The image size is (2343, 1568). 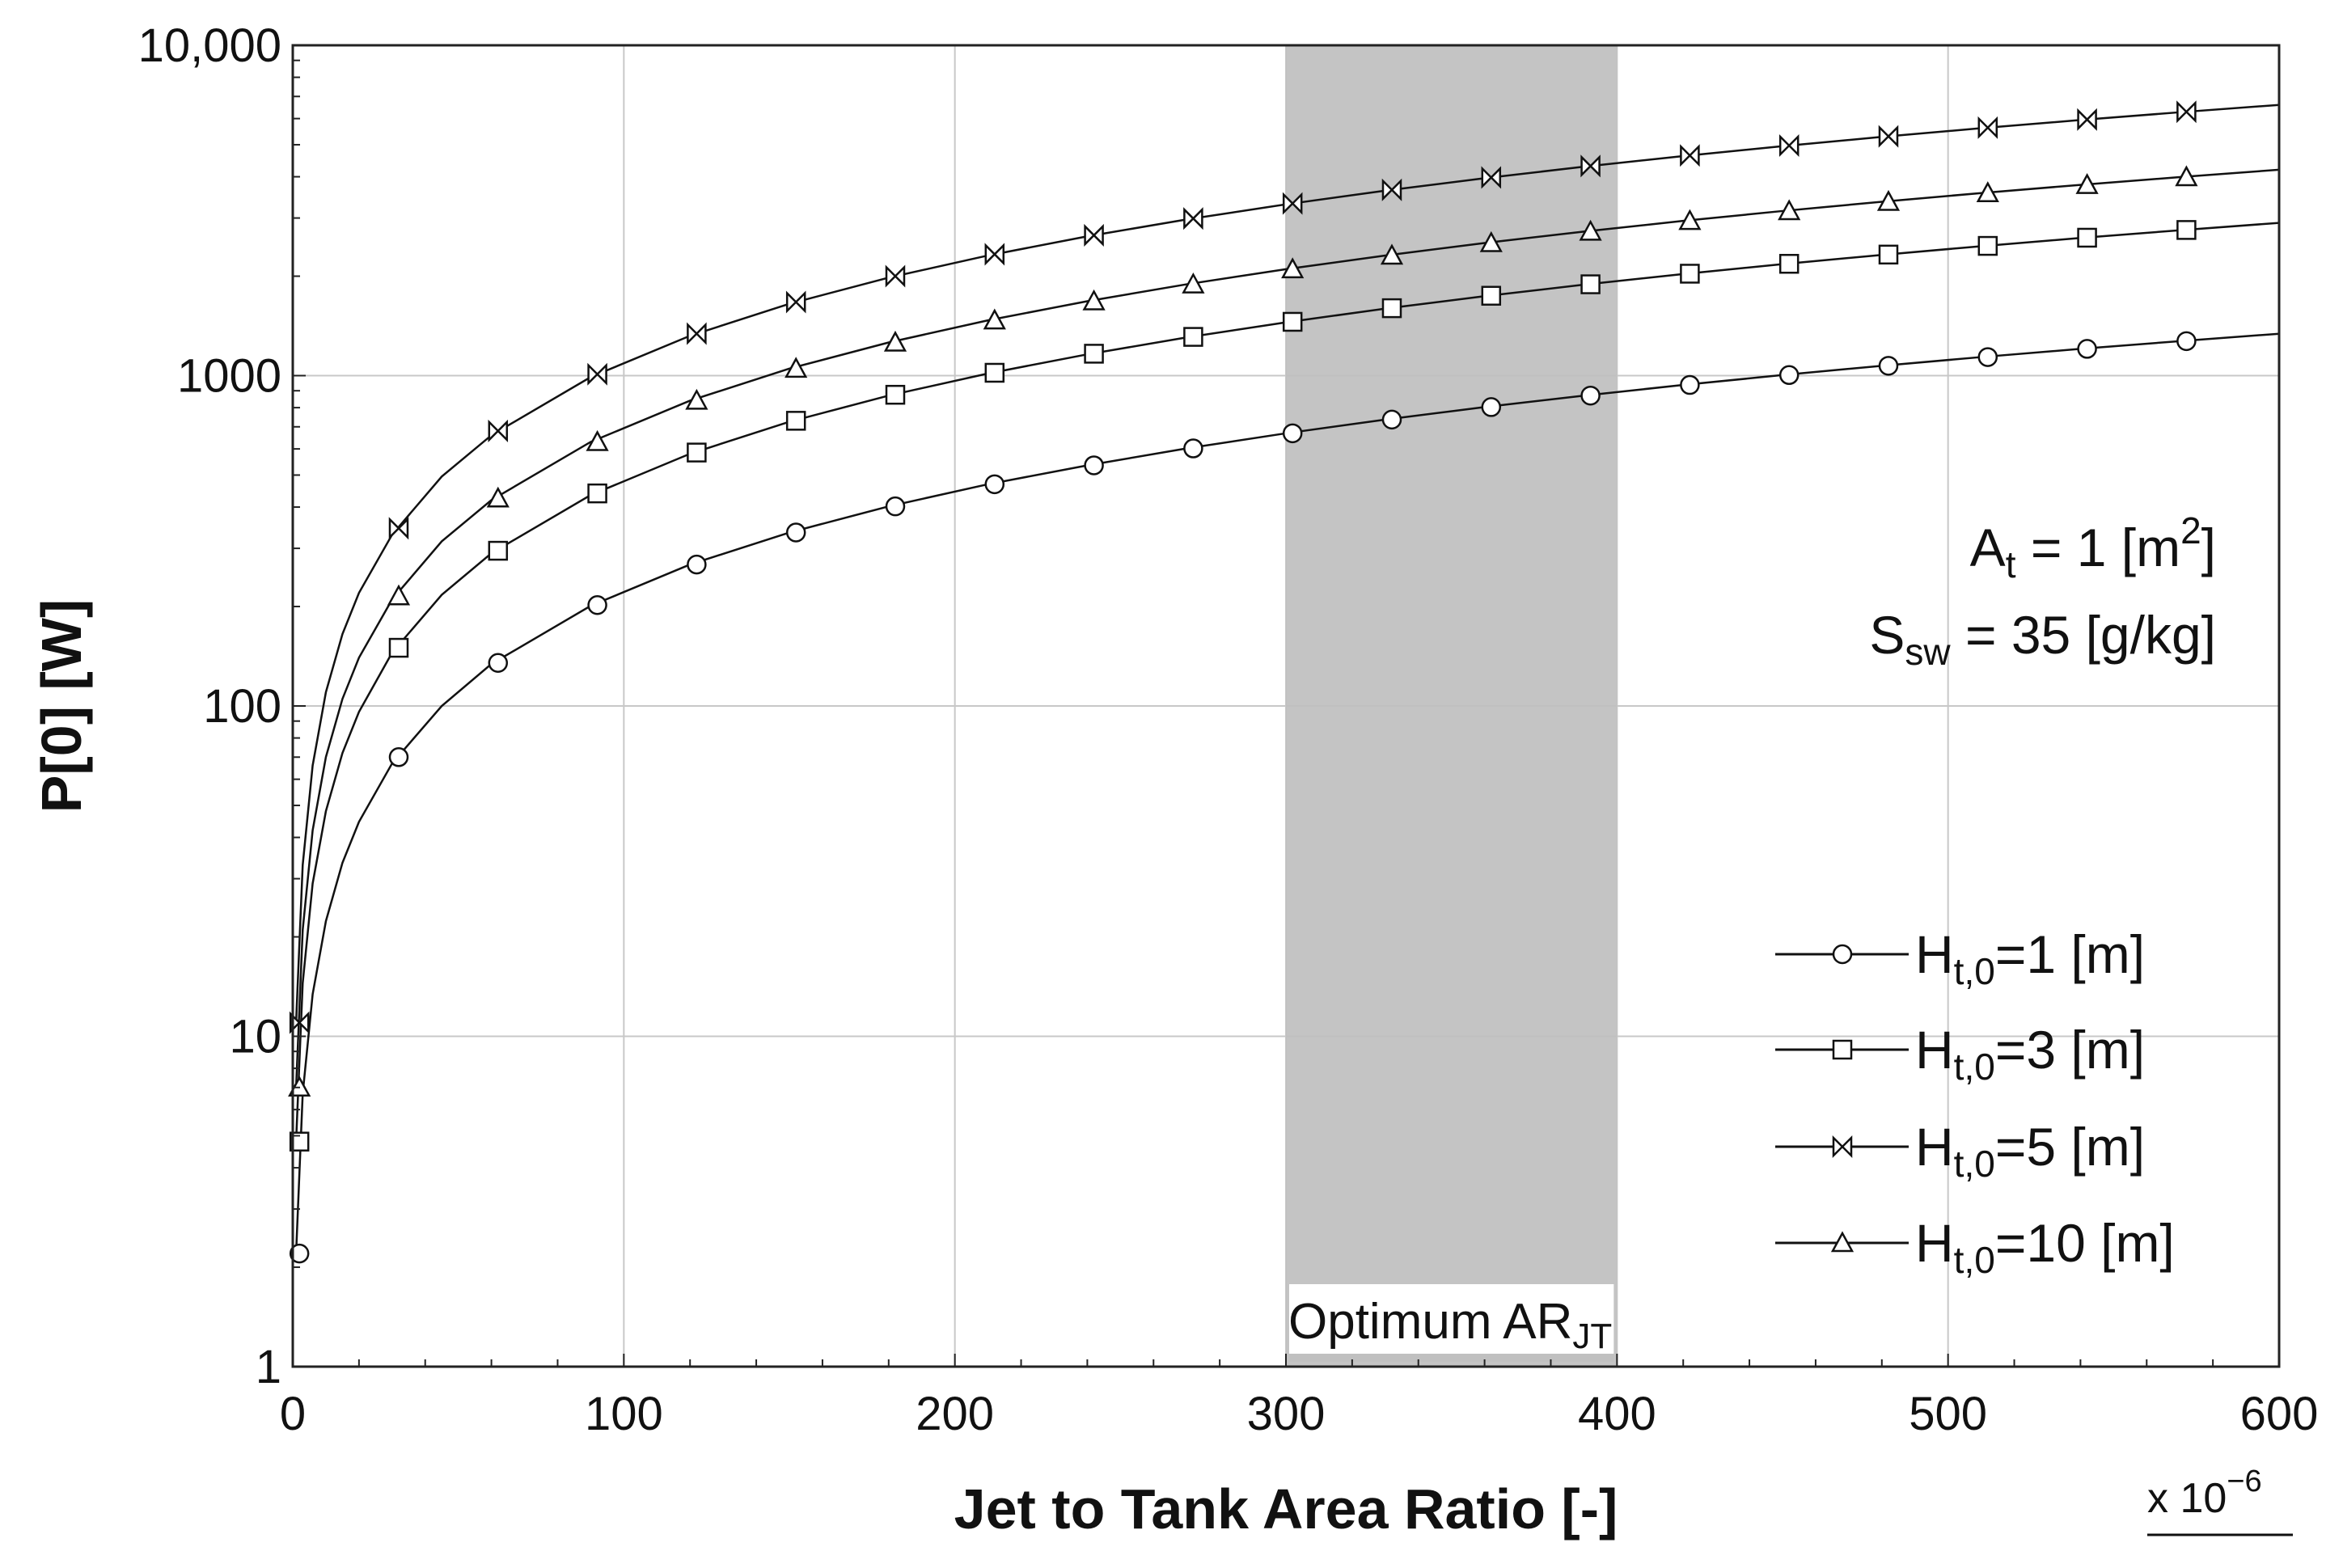 What do you see at coordinates (1451, 1319) in the screenshot?
I see `optimum-band-label-box` at bounding box center [1451, 1319].